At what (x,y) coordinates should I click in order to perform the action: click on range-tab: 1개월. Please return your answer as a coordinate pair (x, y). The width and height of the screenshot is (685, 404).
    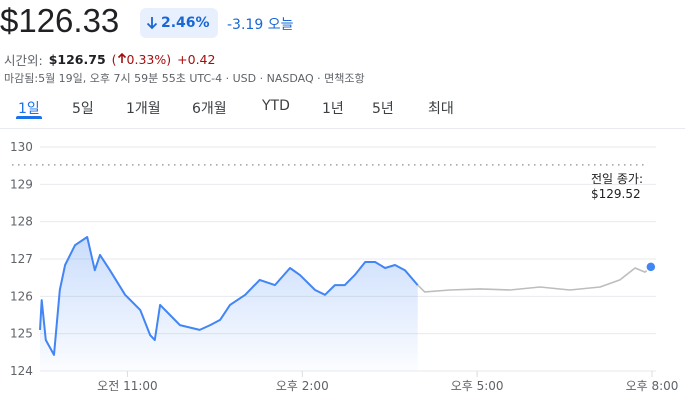
    Looking at the image, I should click on (143, 109).